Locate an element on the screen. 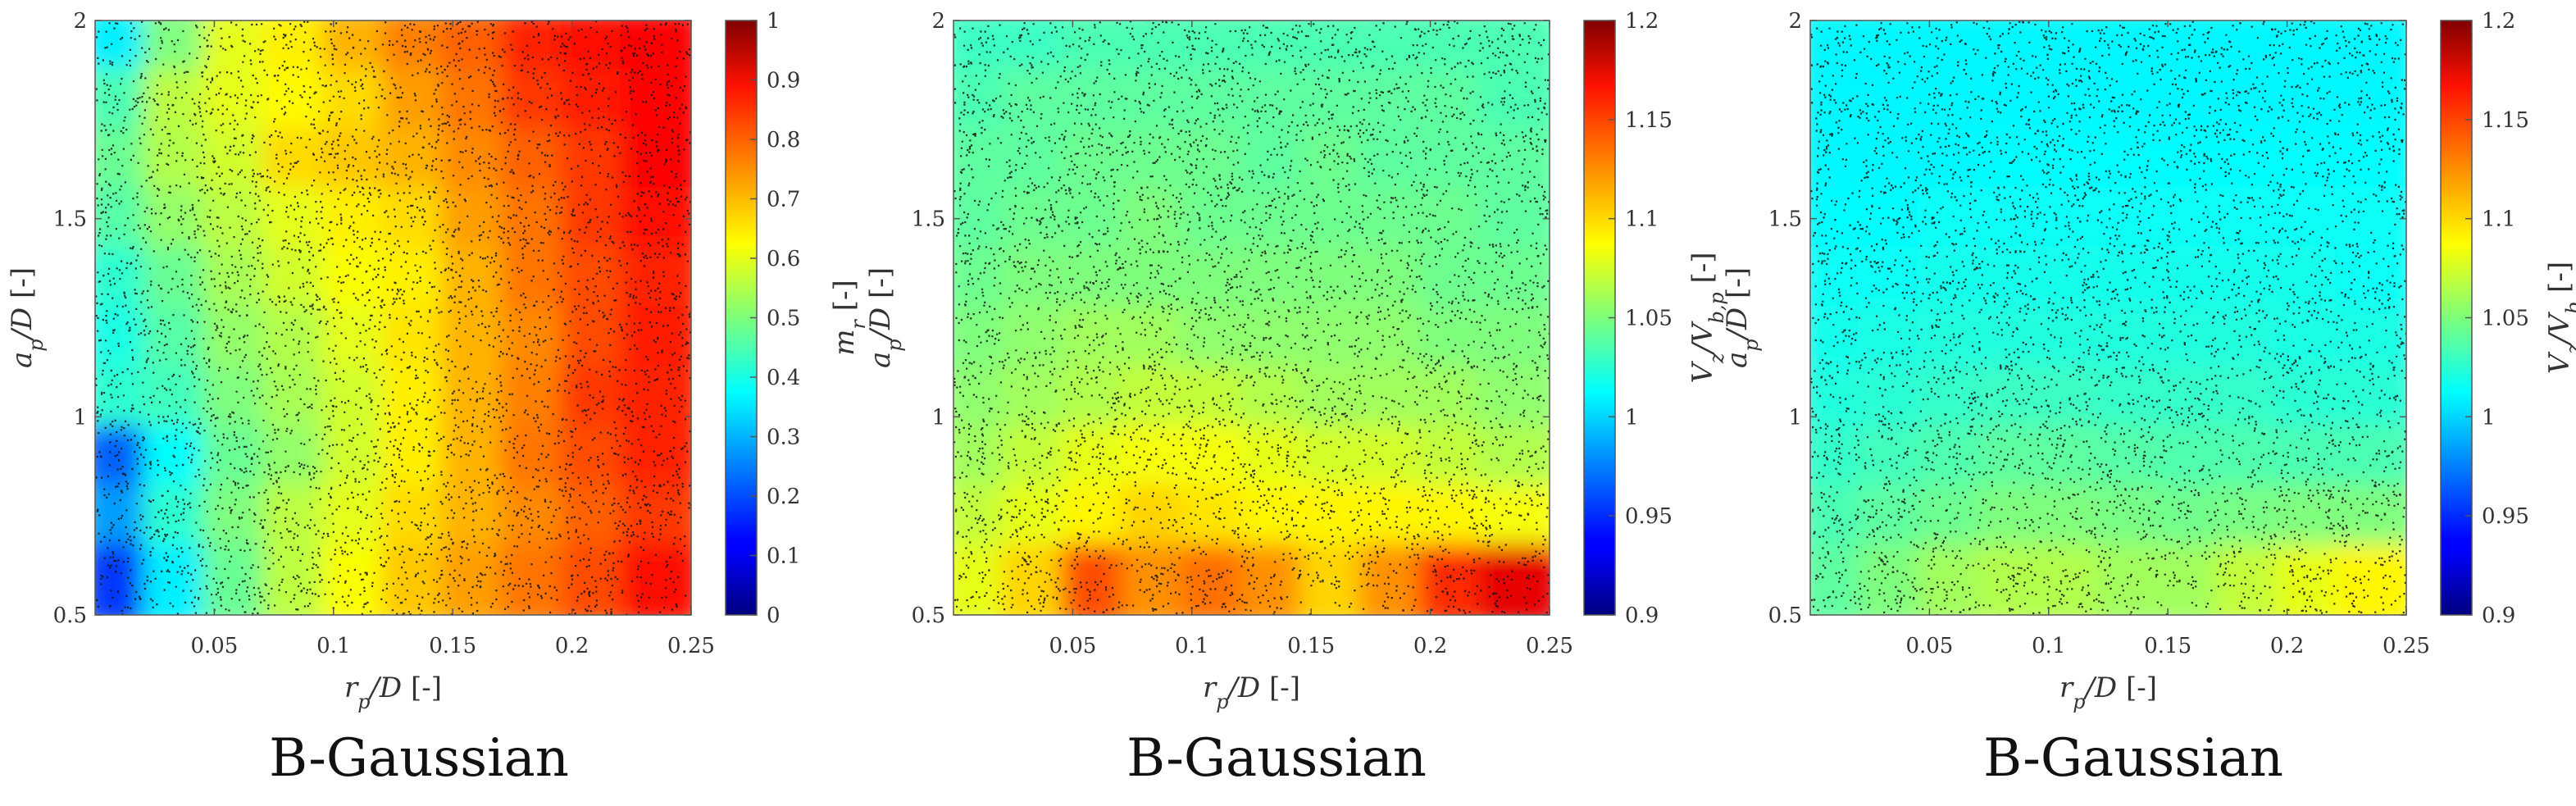 The image size is (2576, 806). colorbar-tick-label: 0.1 is located at coordinates (783, 556).